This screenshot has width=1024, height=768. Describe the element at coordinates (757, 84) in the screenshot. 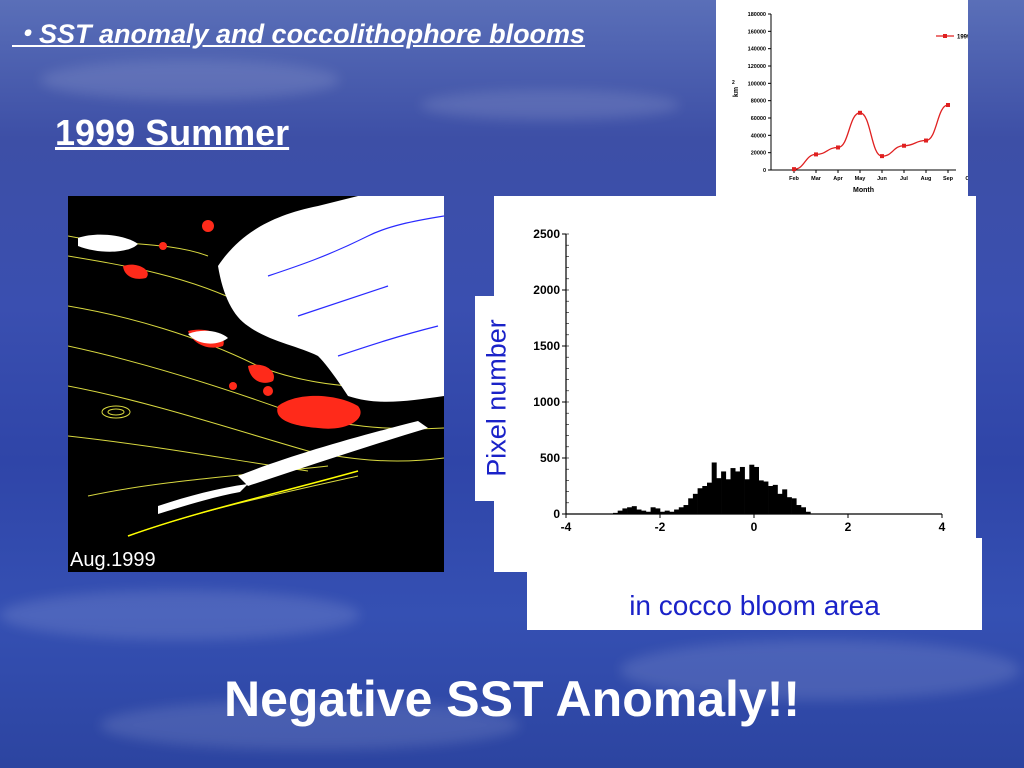

I see `y-tick-label: 100000` at that location.